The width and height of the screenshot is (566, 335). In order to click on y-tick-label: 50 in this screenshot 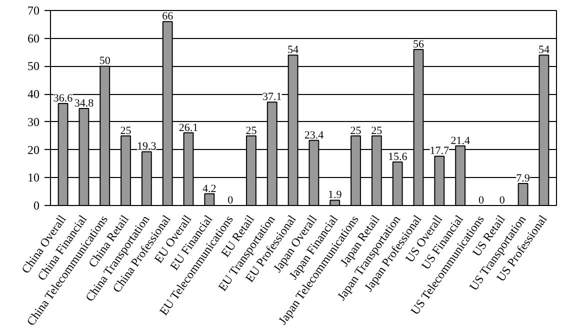, I will do `click(34, 66)`.